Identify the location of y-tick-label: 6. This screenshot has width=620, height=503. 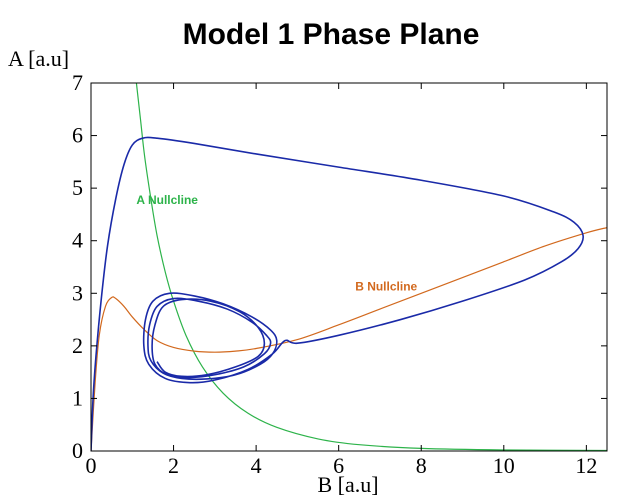
(77, 135).